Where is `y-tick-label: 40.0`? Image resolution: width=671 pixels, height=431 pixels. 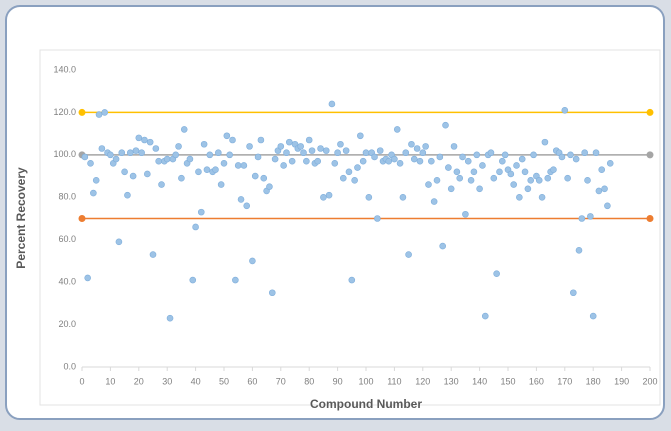
y-tick-label: 40.0 is located at coordinates (67, 282).